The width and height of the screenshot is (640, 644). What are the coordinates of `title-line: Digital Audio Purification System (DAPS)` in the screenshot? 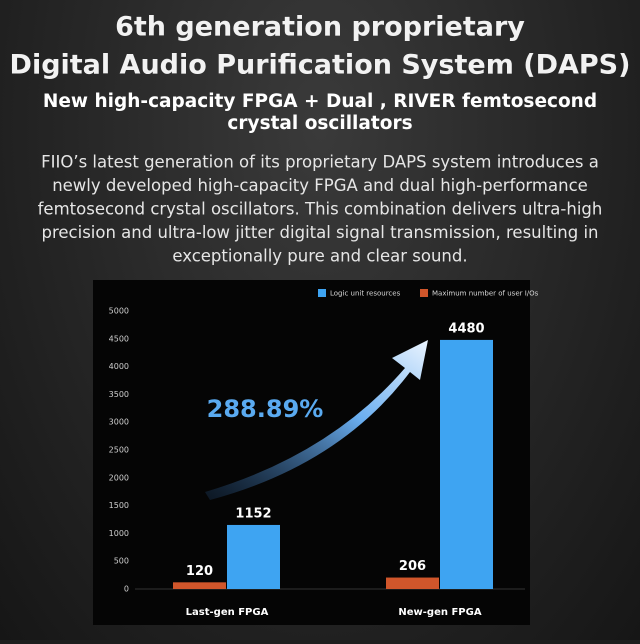 It's located at (320, 65).